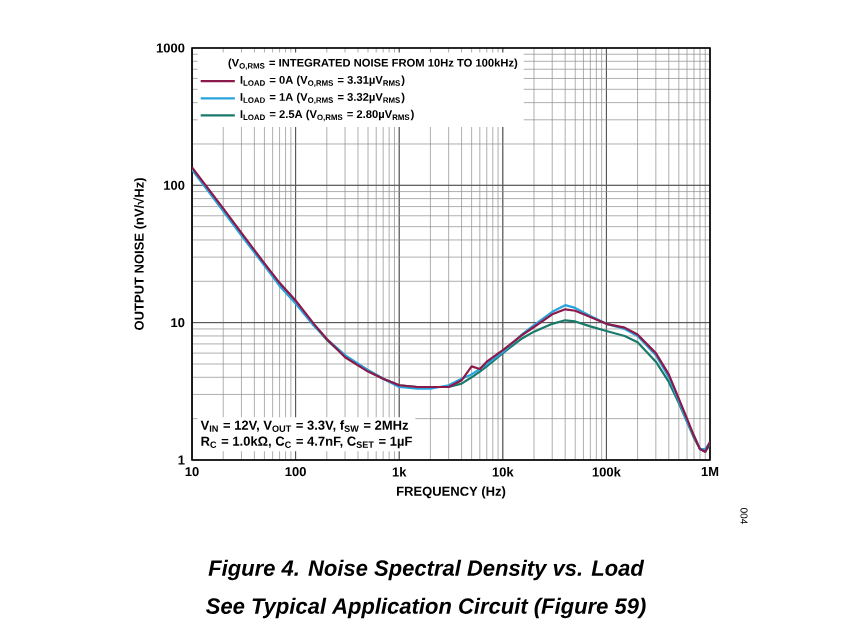 This screenshot has width=844, height=640. I want to click on text: Figure 4. Noise Spectral Density vs. Load, so click(426, 570).